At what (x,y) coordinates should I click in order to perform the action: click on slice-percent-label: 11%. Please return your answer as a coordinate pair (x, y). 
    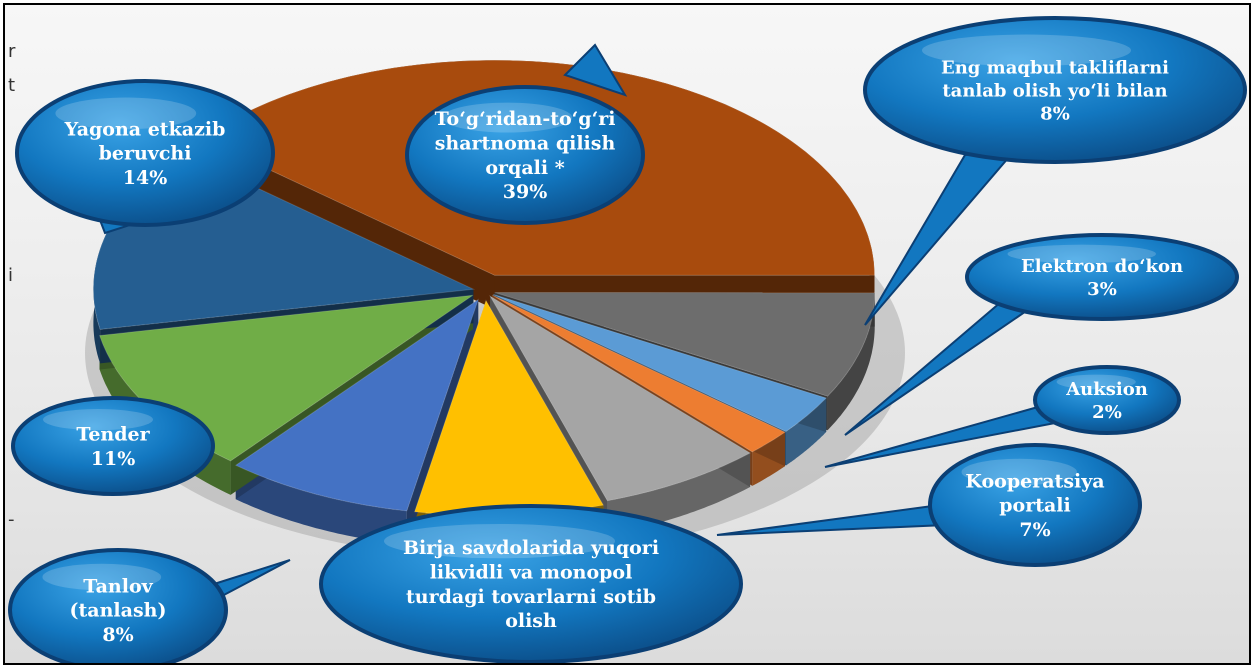
    Looking at the image, I should click on (113, 459).